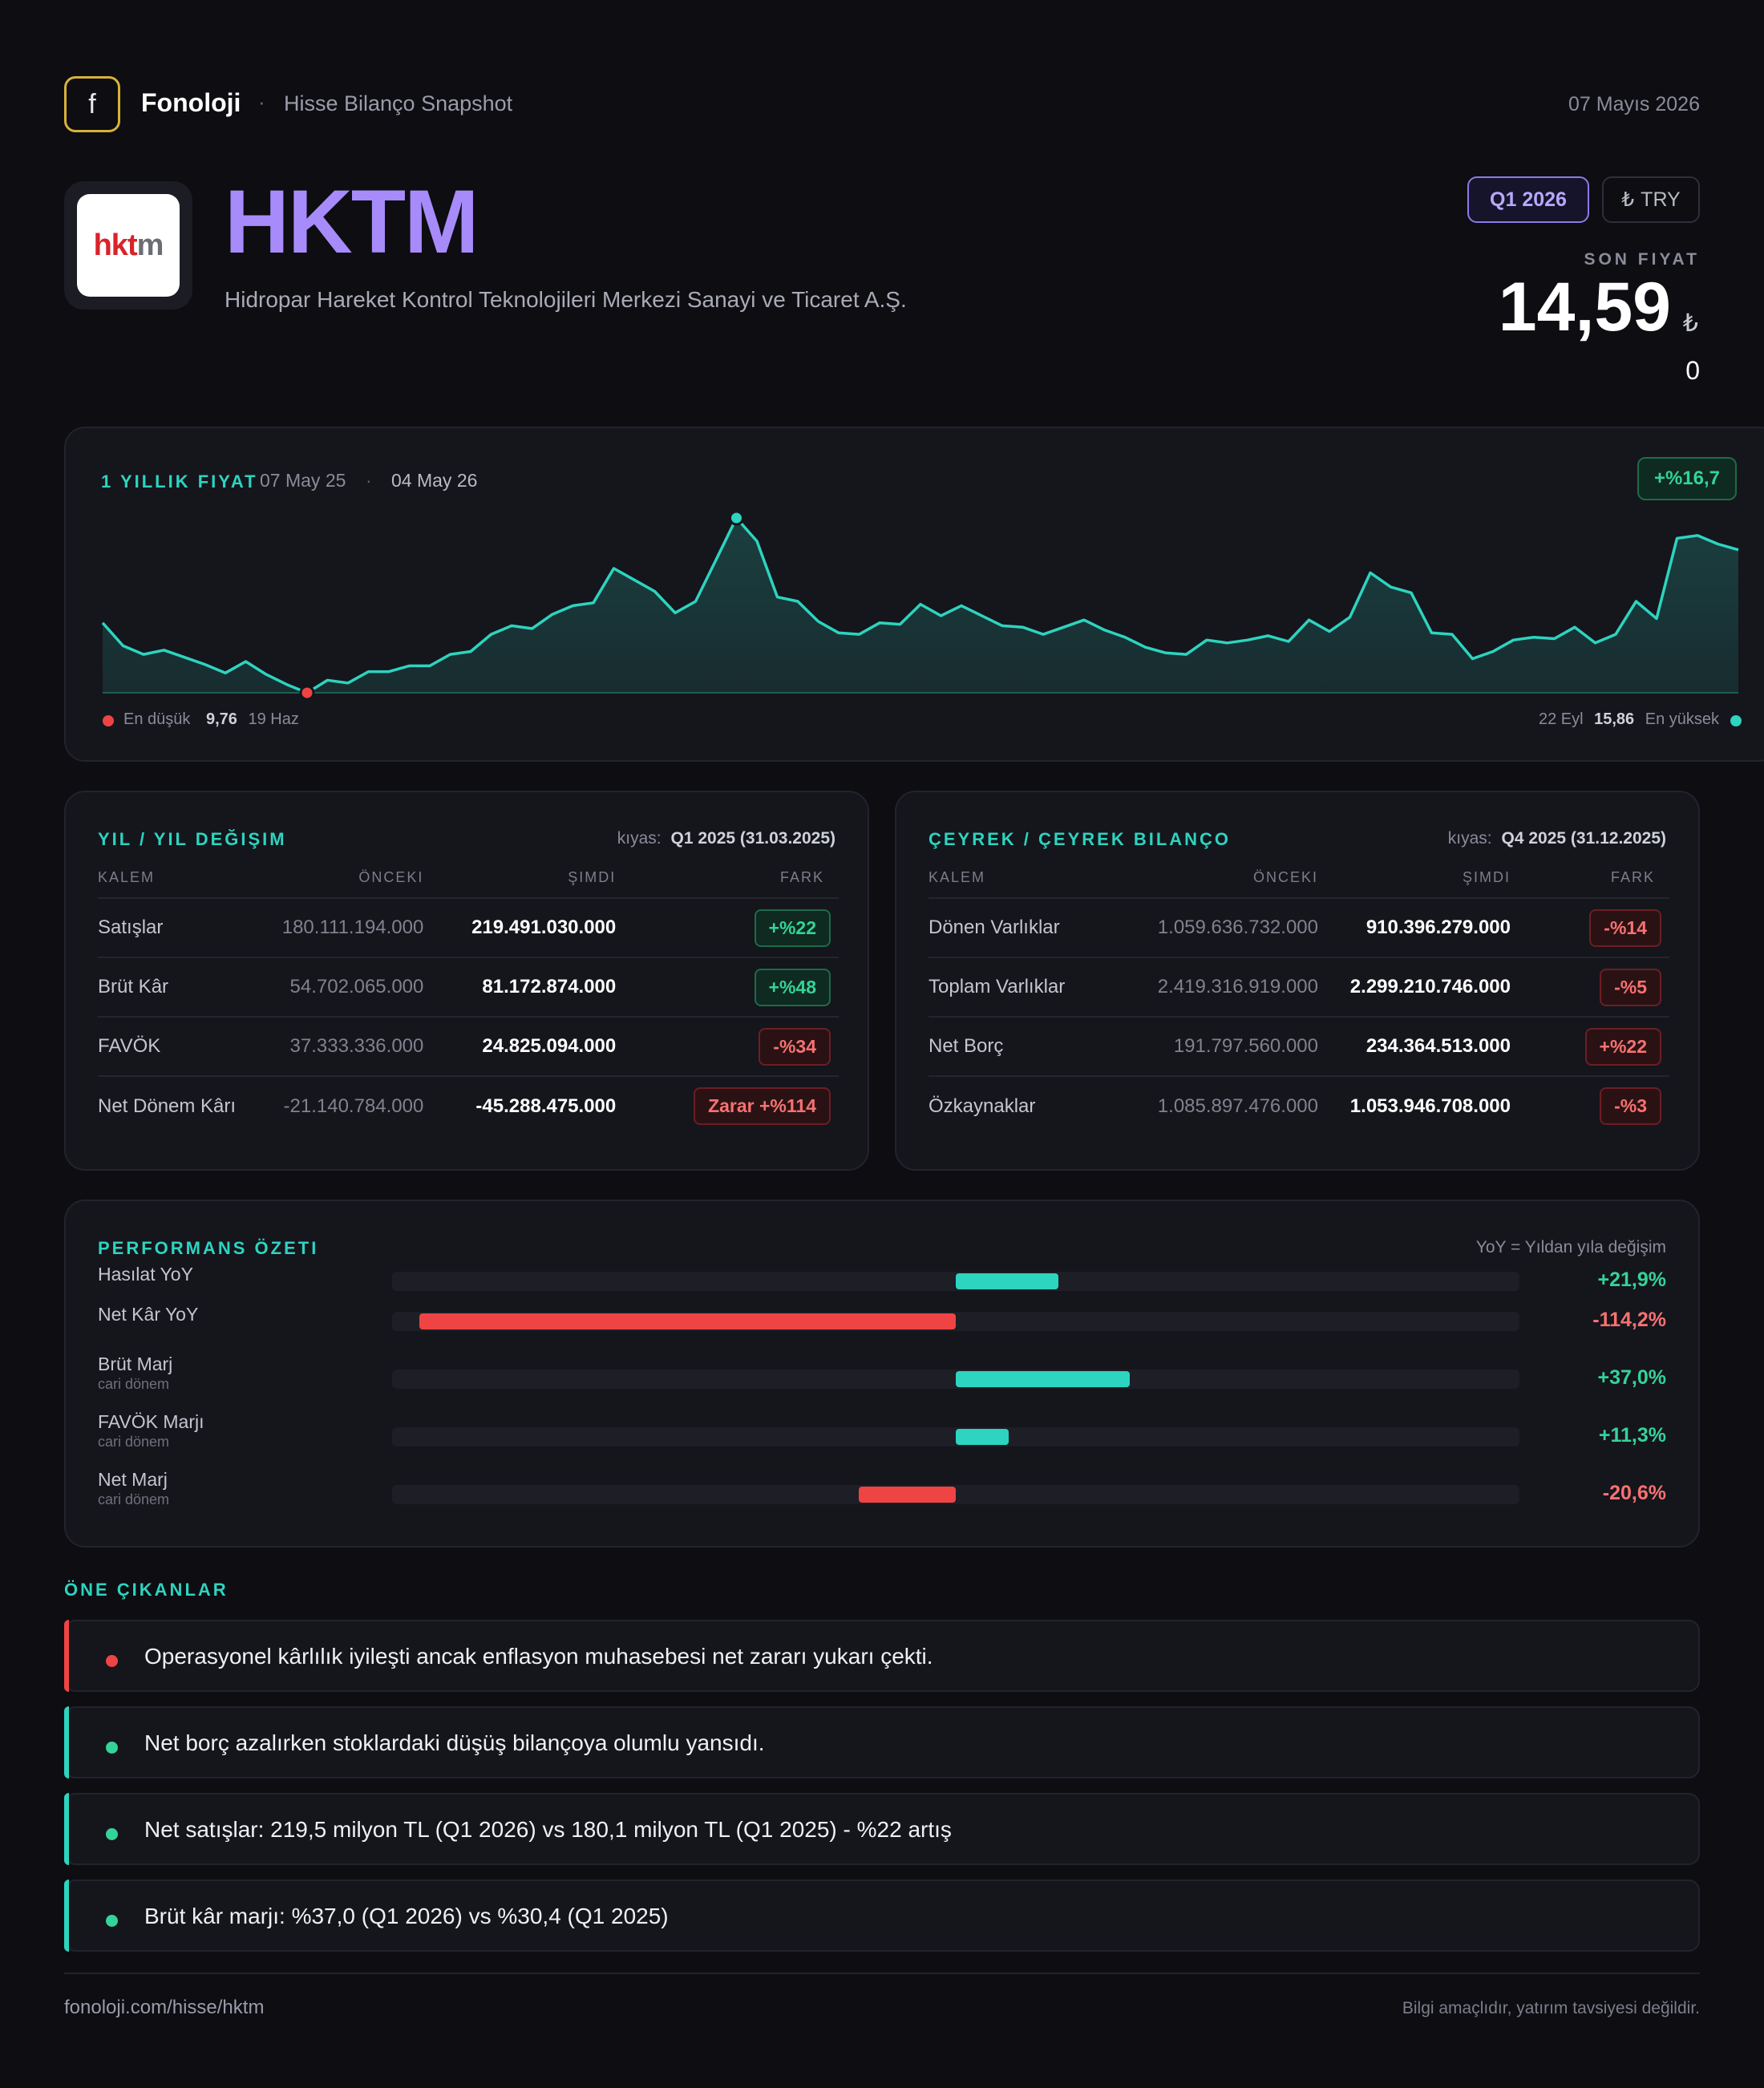  Describe the element at coordinates (398, 103) in the screenshot. I see `brand-subtitle: Hisse Bilanço Snapshot` at that location.